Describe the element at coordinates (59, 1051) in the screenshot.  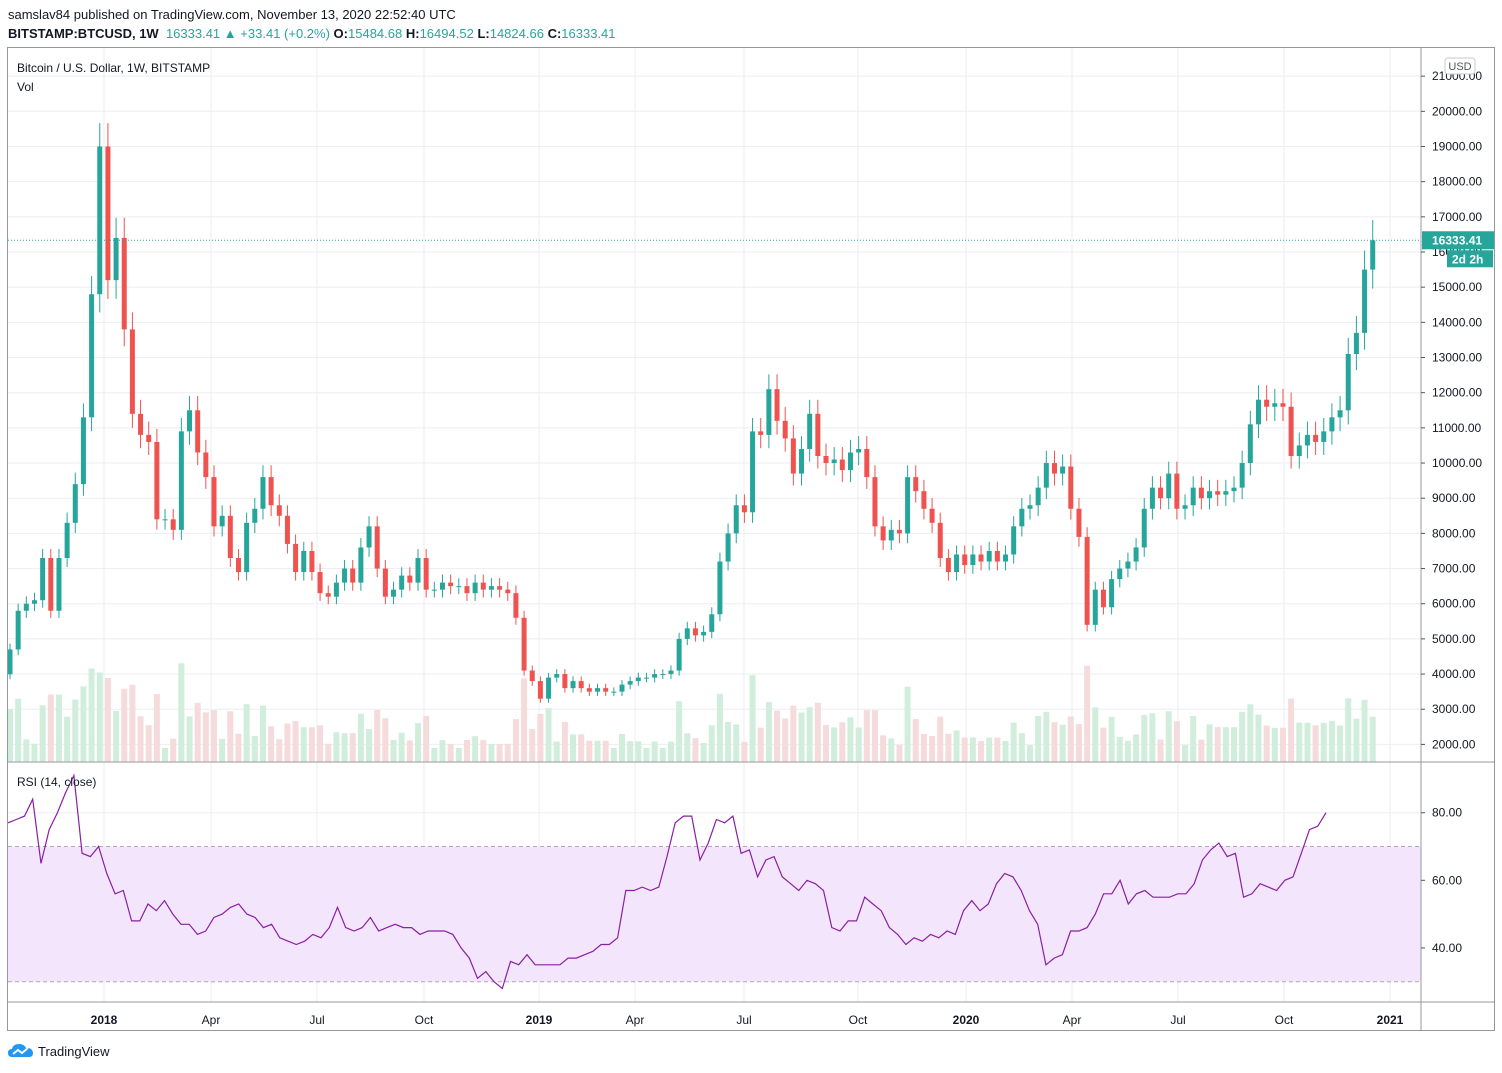
I see `tradingview-logo: TradingView` at that location.